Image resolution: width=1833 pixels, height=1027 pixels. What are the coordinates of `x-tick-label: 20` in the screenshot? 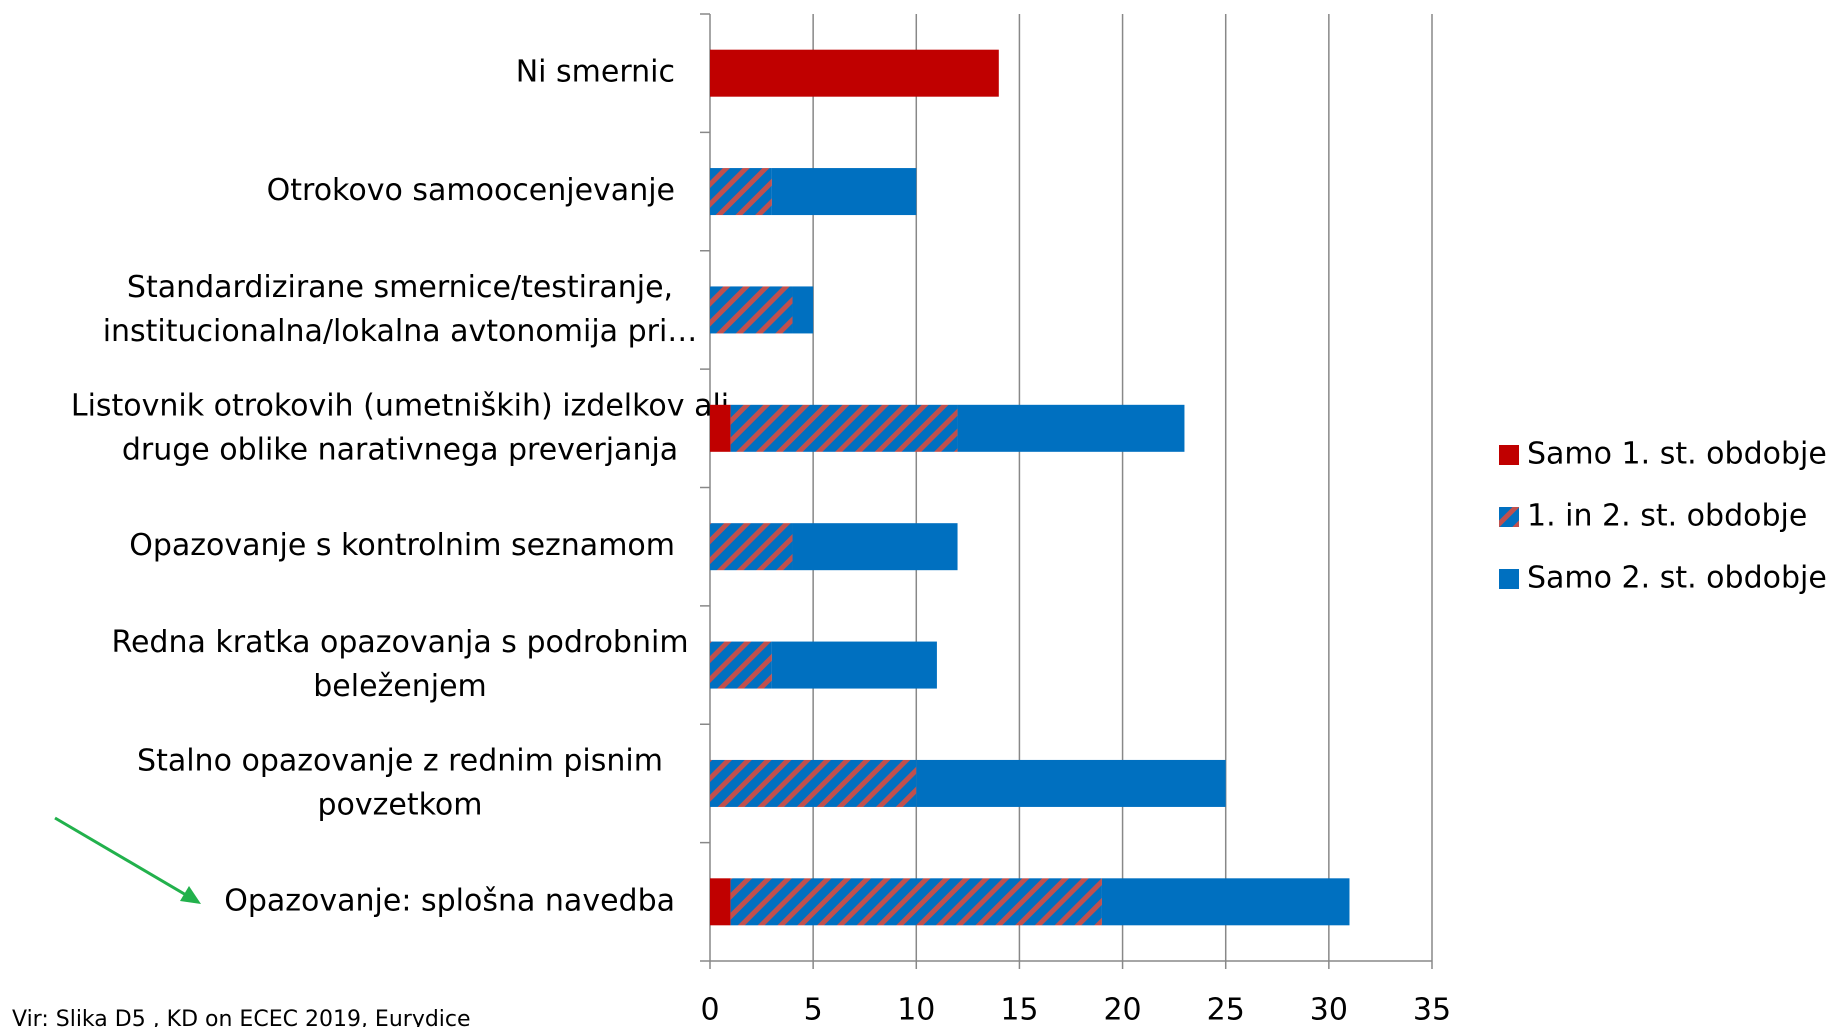 It's located at (1122, 1010).